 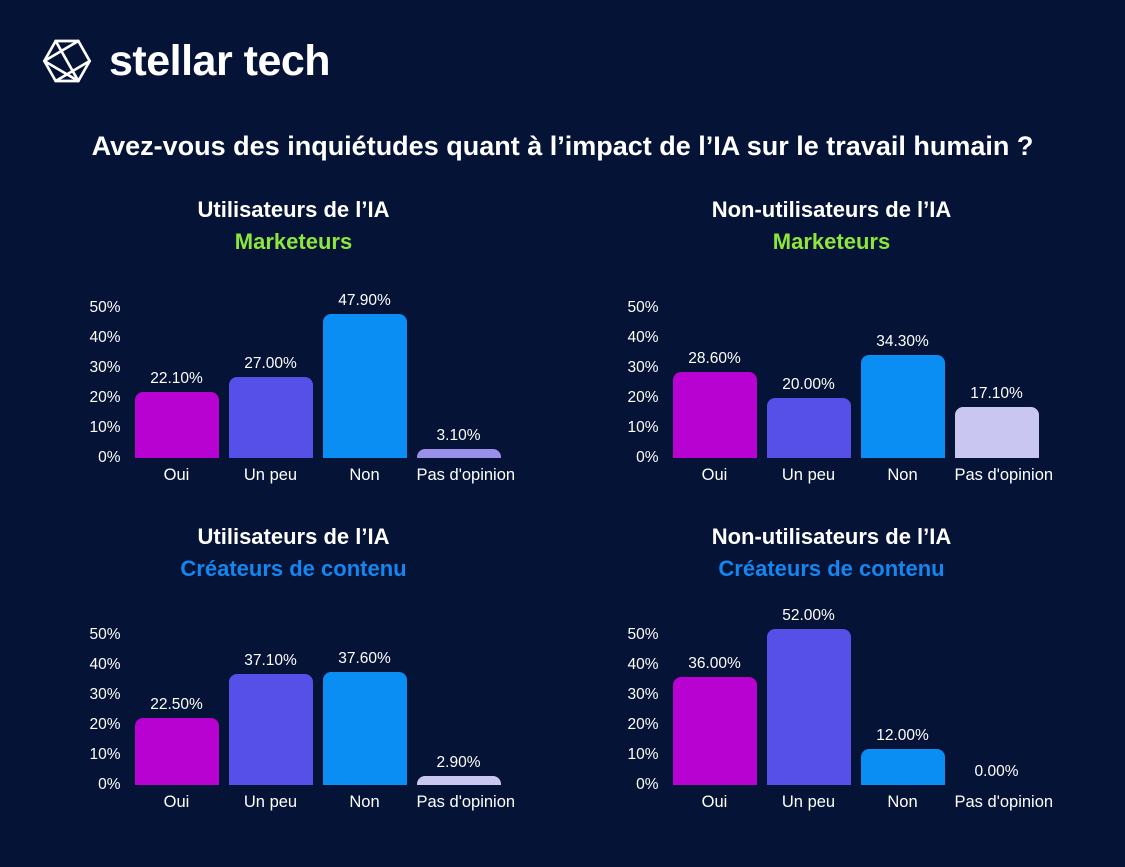 I want to click on bar-column-pas-d-opinion: 0.00%, so click(x=997, y=710).